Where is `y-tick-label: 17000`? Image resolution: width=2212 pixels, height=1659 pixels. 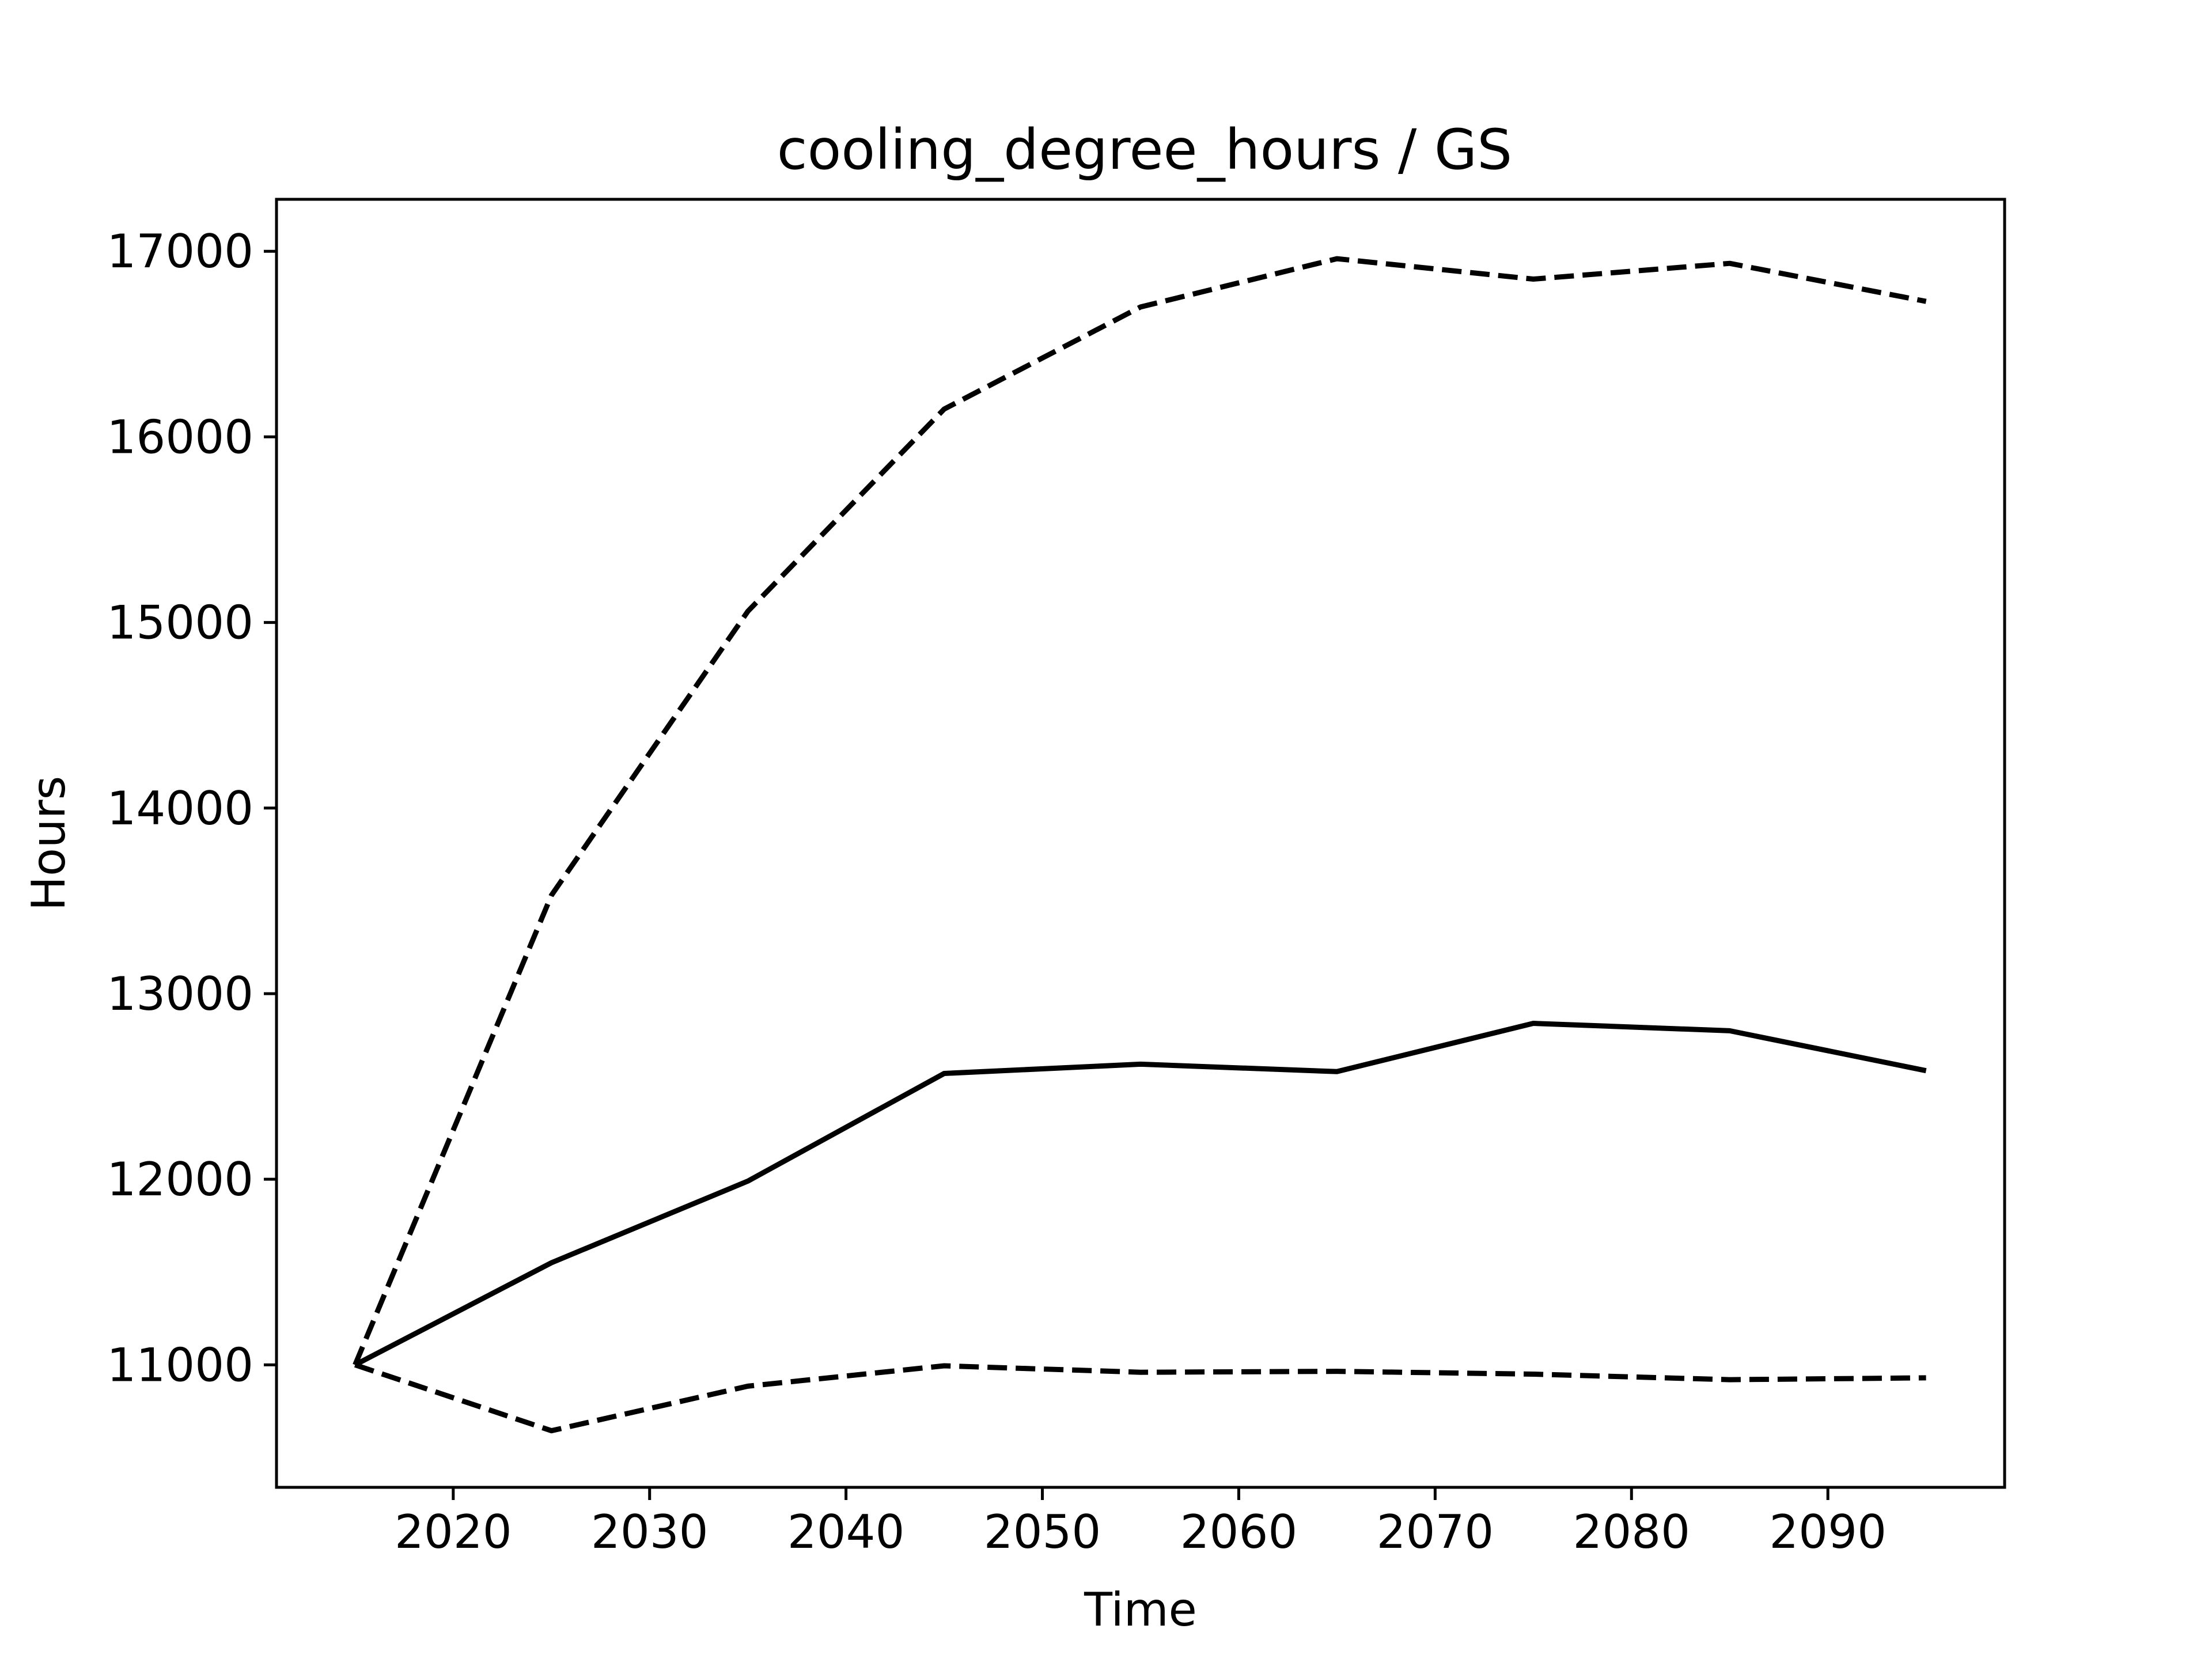 y-tick-label: 17000 is located at coordinates (180, 251).